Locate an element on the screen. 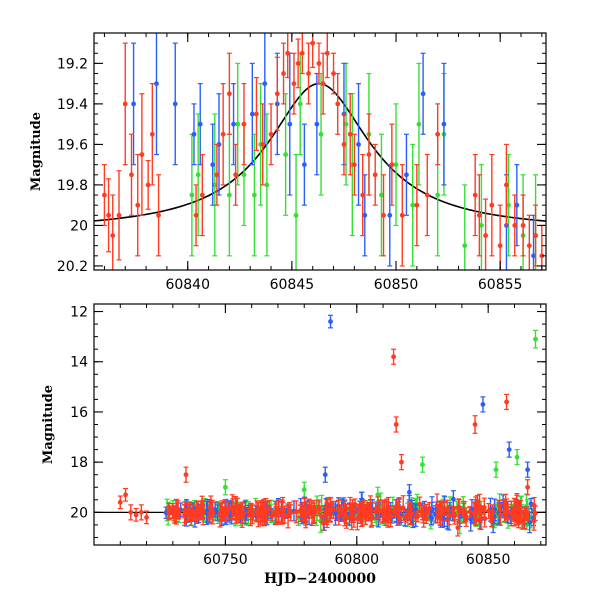  x-tick-label: 60750 is located at coordinates (225, 560).